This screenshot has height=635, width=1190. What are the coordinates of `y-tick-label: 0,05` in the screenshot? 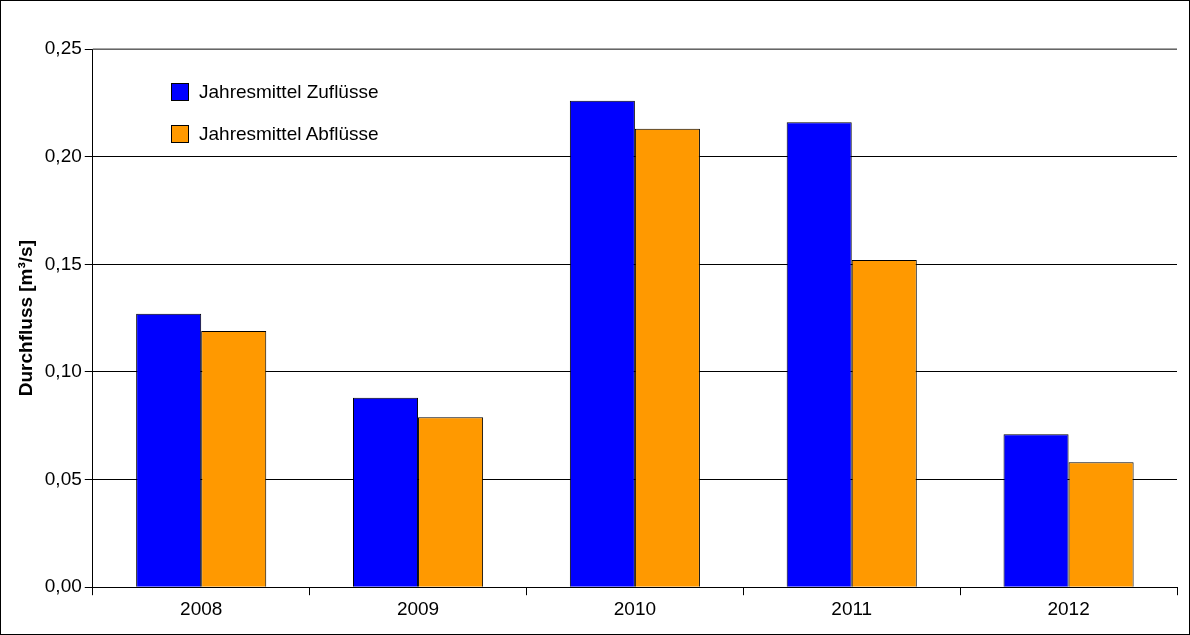 It's located at (63, 478).